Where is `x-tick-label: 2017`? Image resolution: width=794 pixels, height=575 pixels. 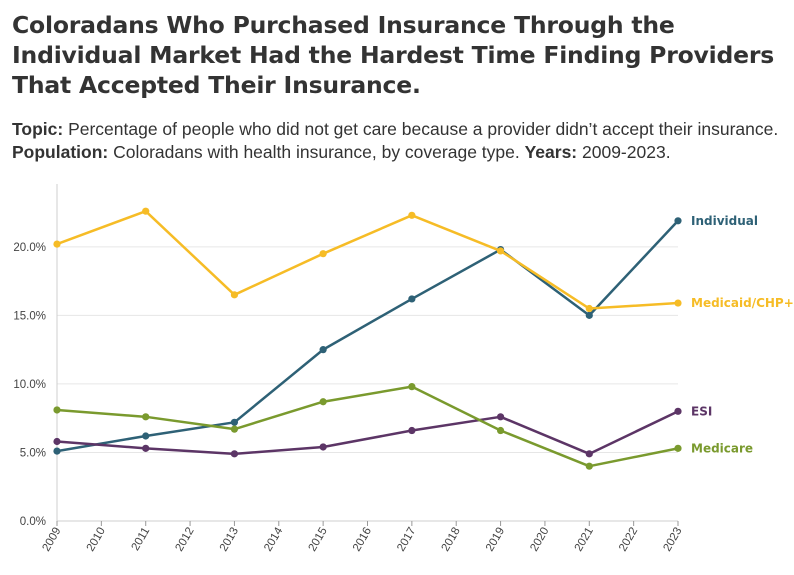
x-tick-label: 2017 is located at coordinates (406, 540).